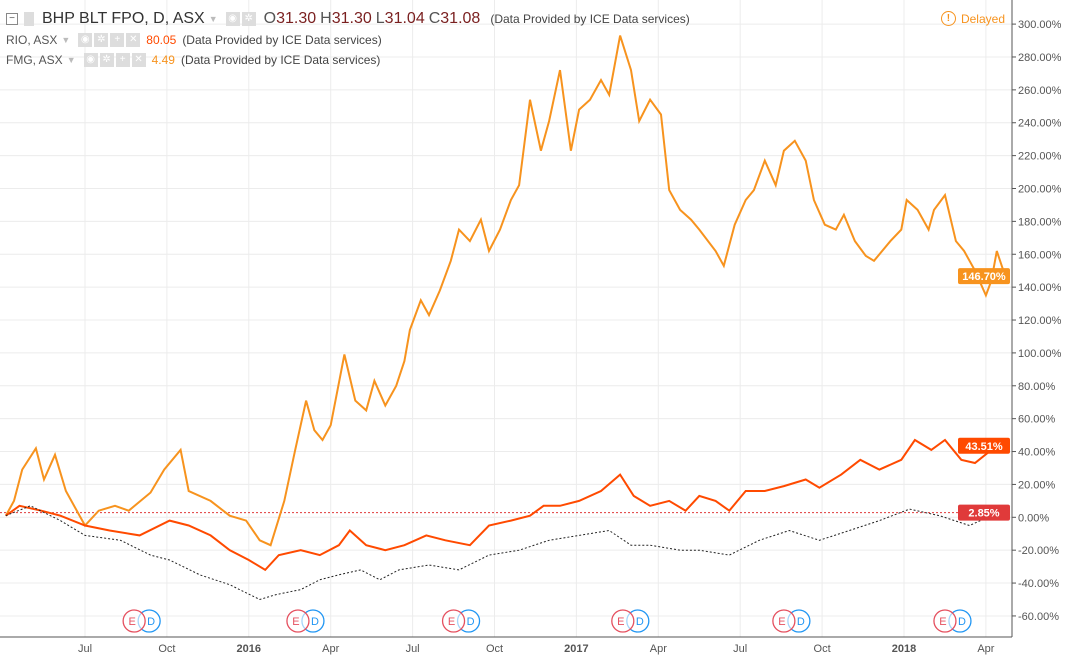  I want to click on y-tick-label: 100.00%, so click(1040, 354).